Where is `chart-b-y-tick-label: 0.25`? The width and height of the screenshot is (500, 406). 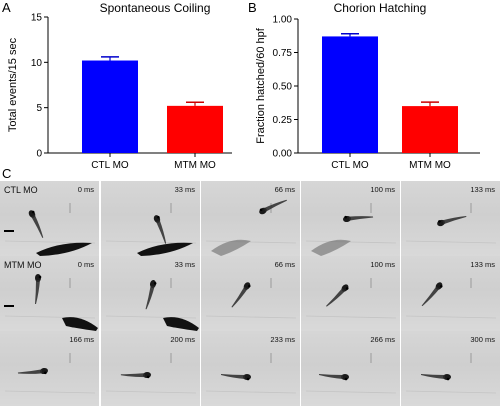
chart-b-y-tick-label: 0.25 is located at coordinates (283, 120).